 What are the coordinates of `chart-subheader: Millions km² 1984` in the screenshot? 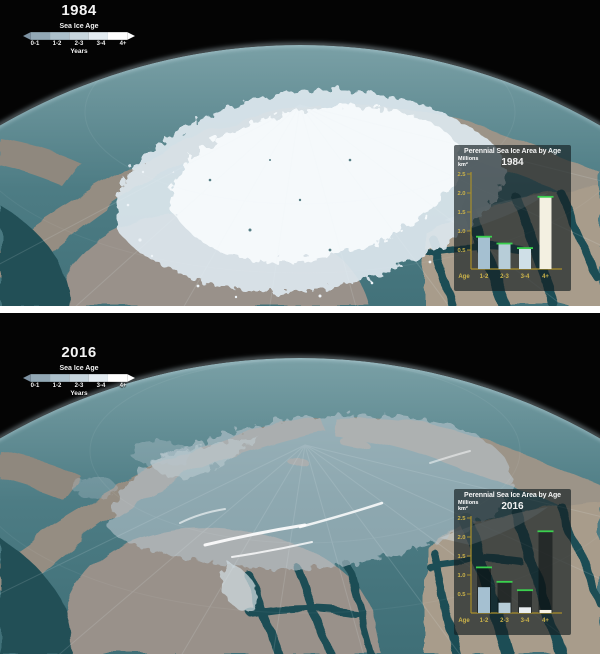 It's located at (512, 162).